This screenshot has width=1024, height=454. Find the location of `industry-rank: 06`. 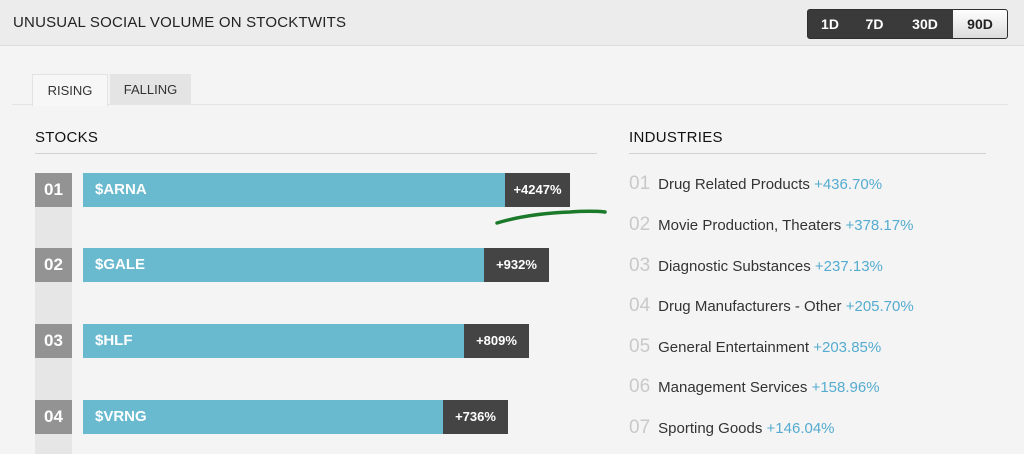

industry-rank: 06 is located at coordinates (640, 386).